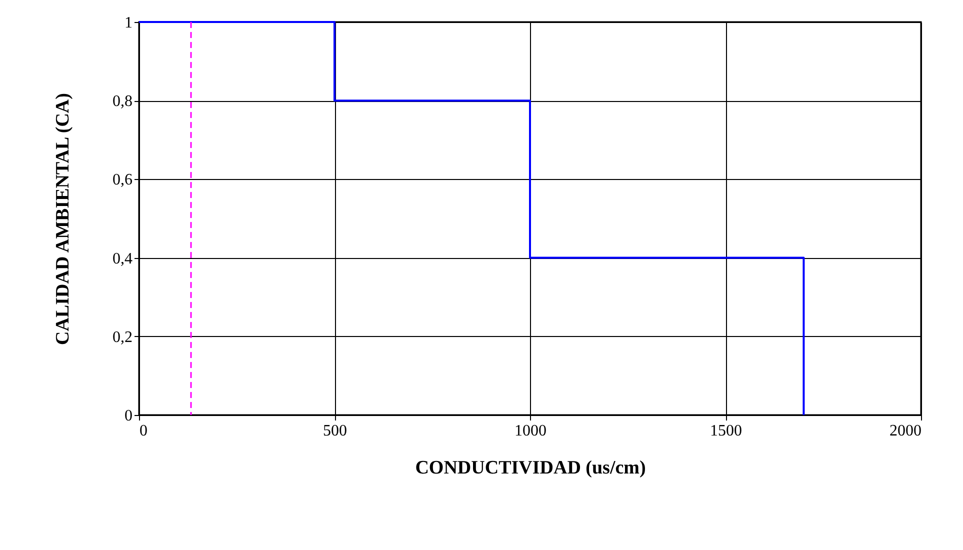 Image resolution: width=963 pixels, height=550 pixels. What do you see at coordinates (726, 431) in the screenshot?
I see `x-tick-label: 1500` at bounding box center [726, 431].